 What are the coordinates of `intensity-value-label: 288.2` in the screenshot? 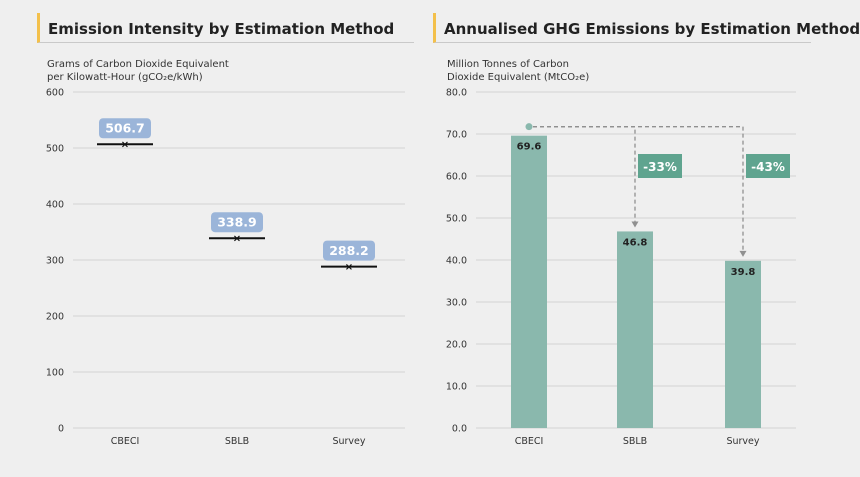 It's located at (349, 250).